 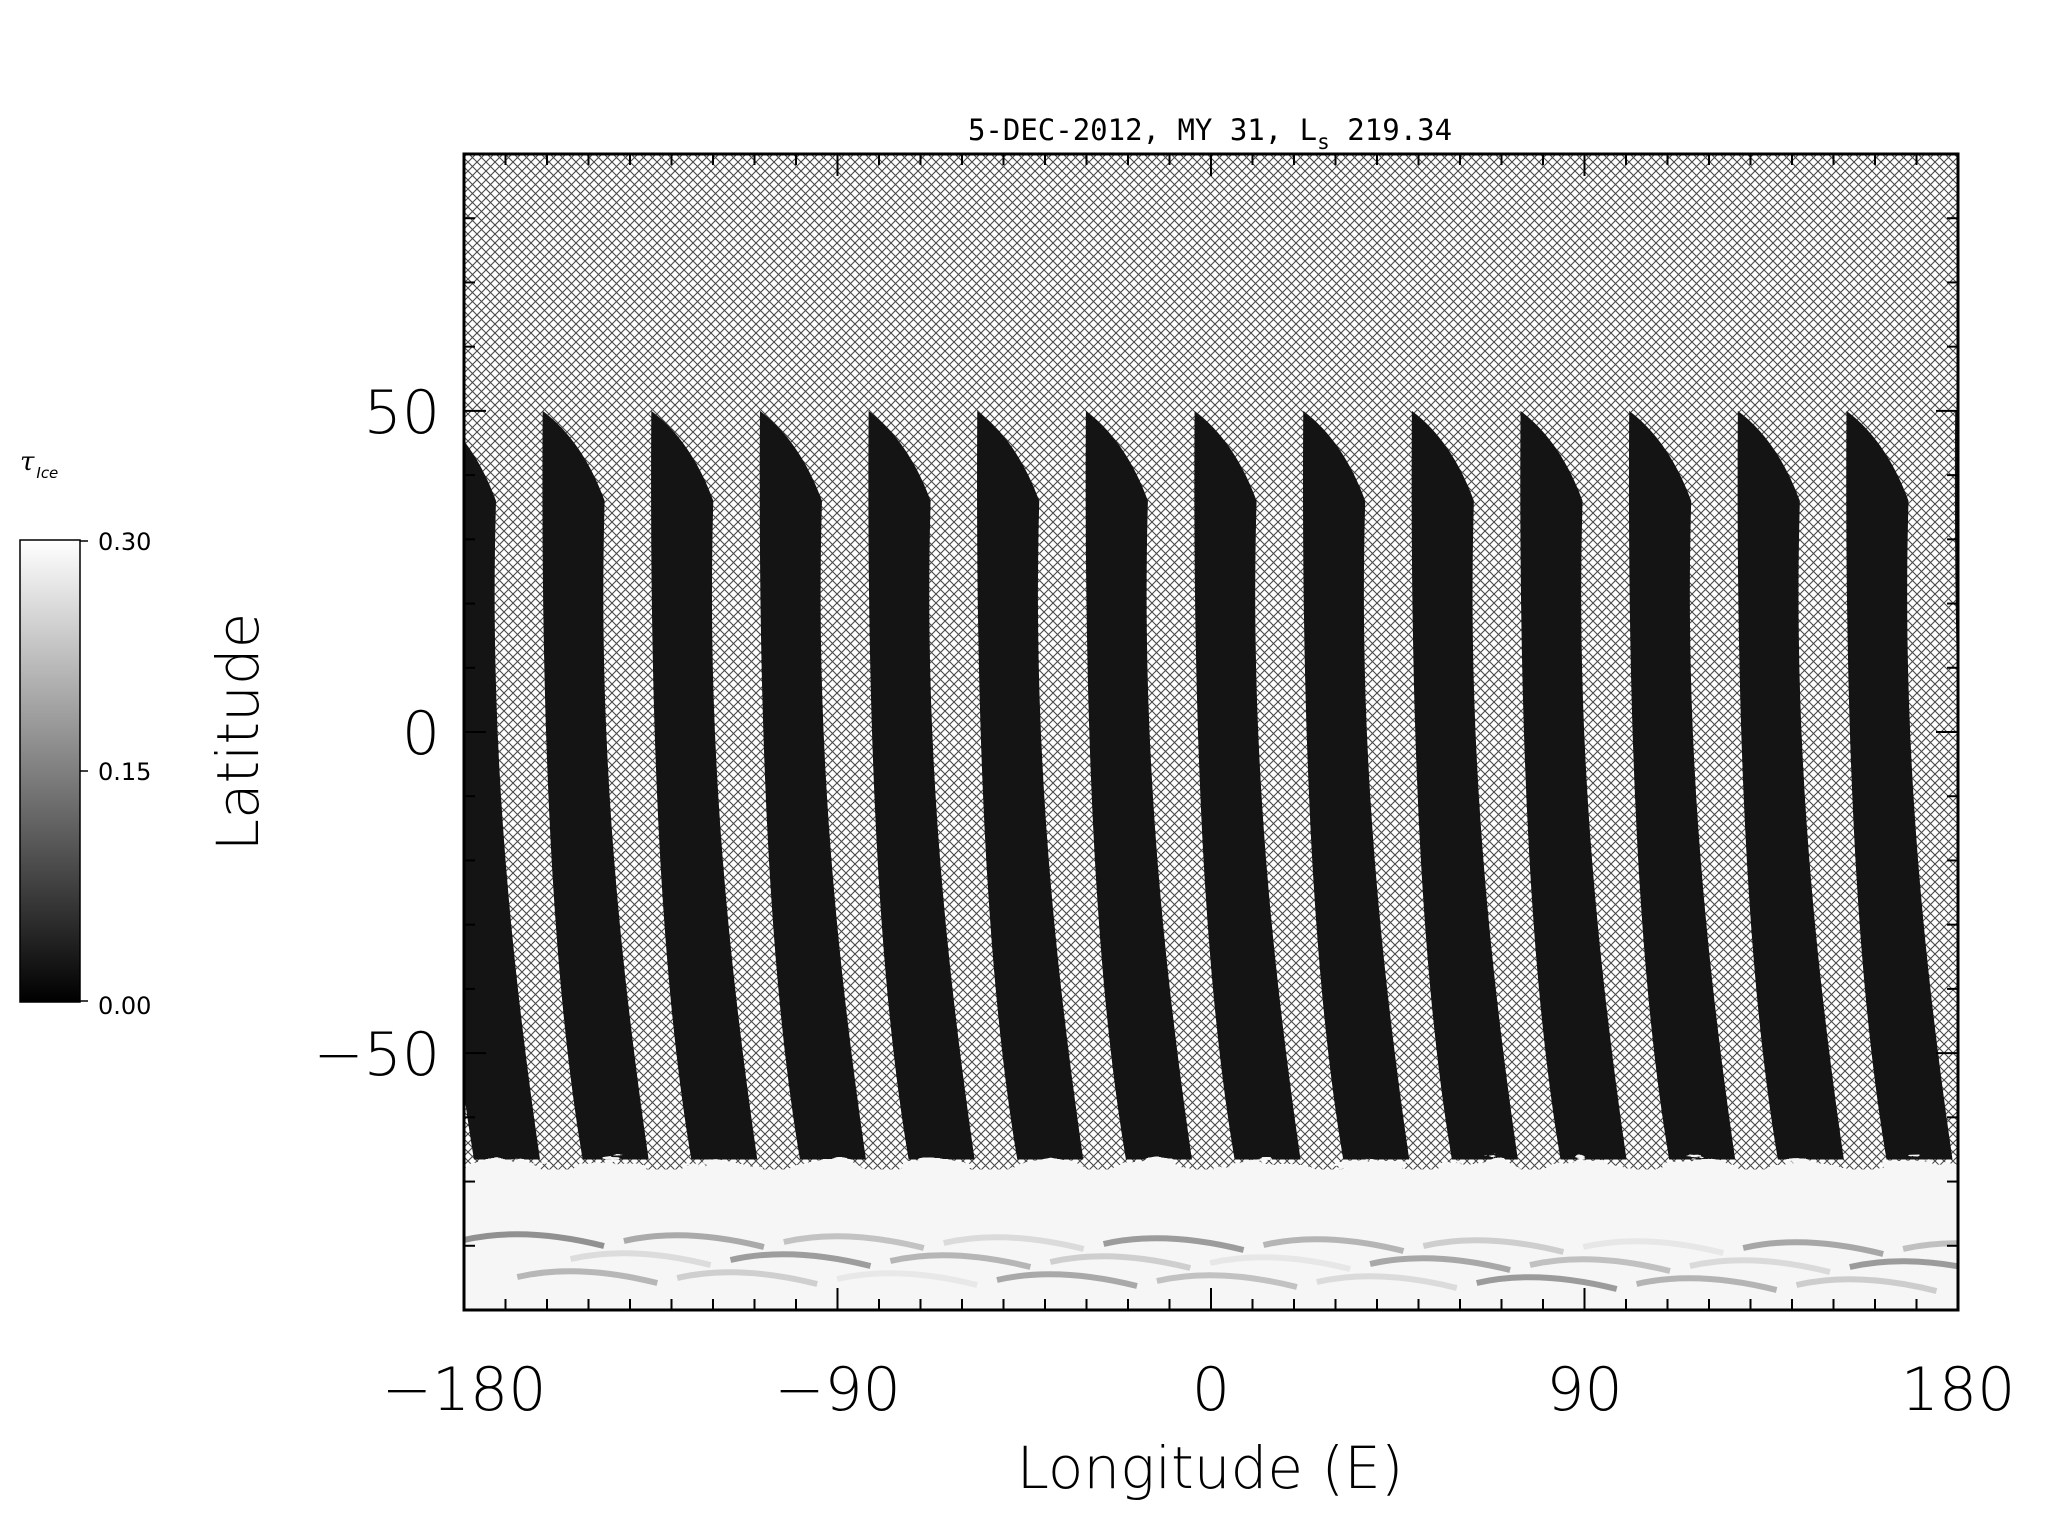 What do you see at coordinates (85, 733) in the screenshot?
I see `colorbar: τ Ice 0.30 0.15 0.00` at bounding box center [85, 733].